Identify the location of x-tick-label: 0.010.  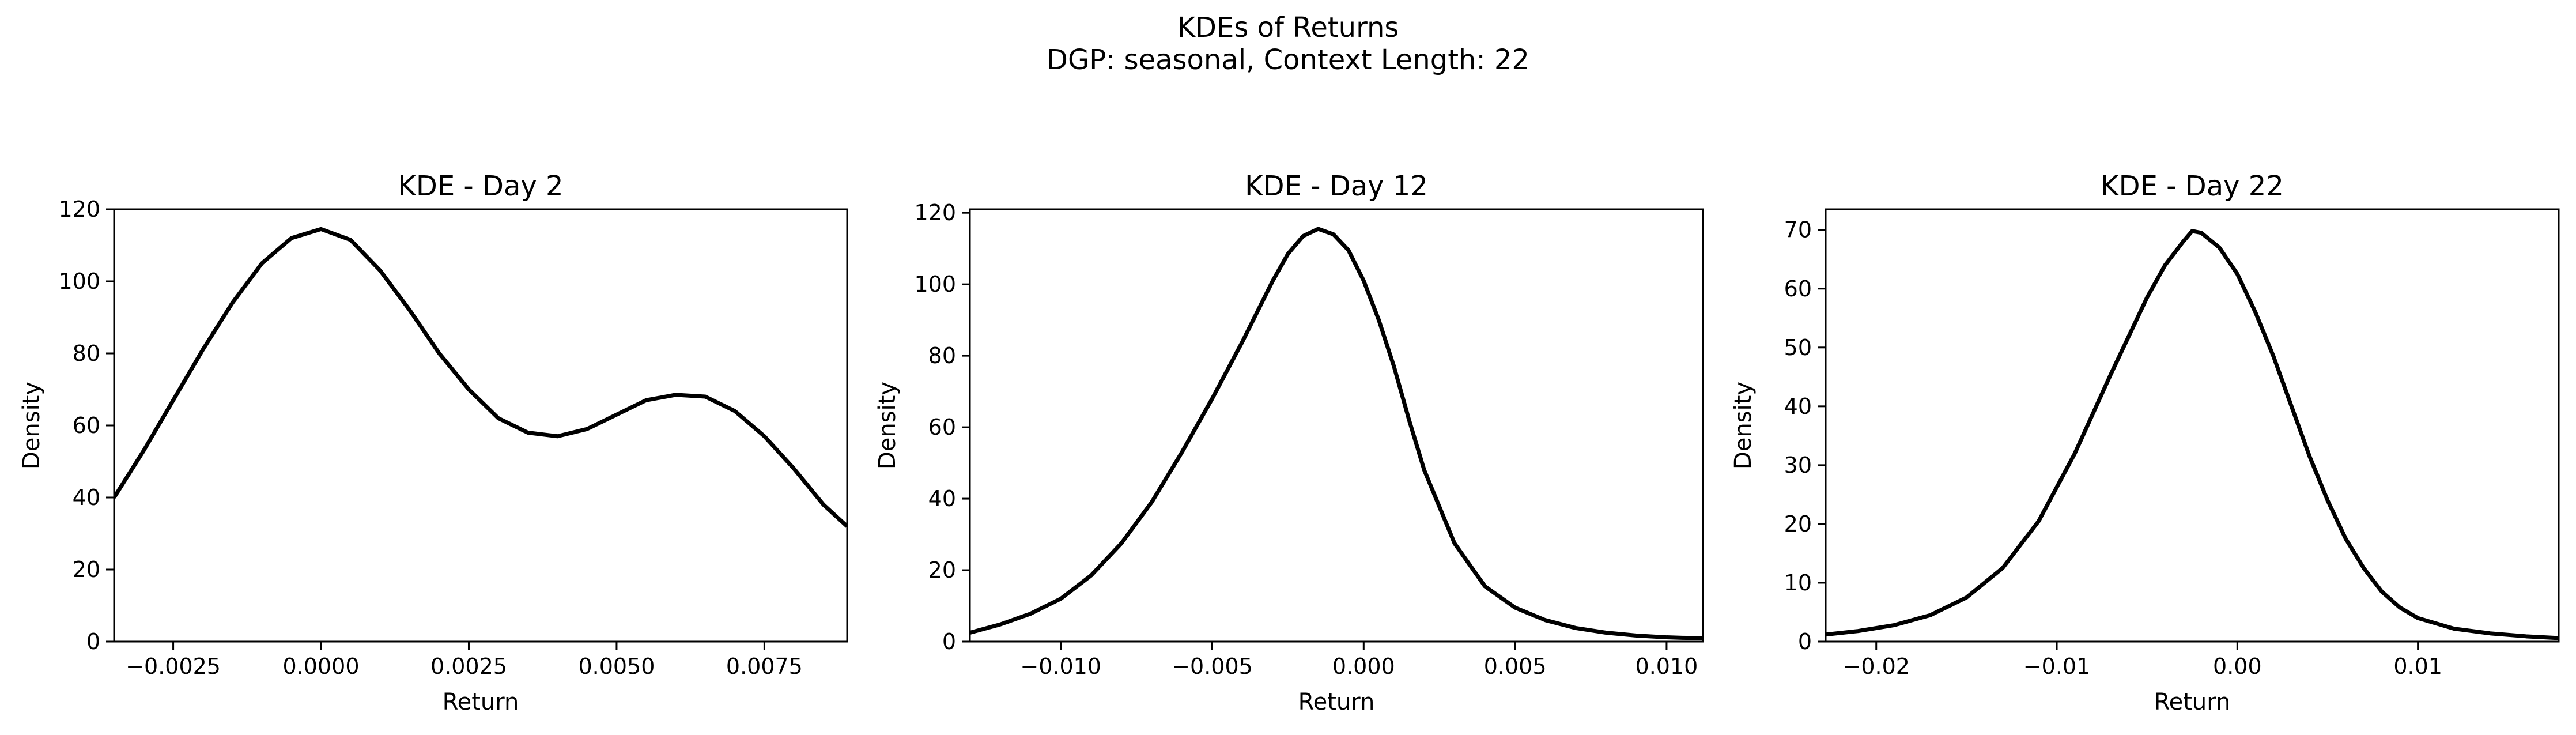
(1667, 666).